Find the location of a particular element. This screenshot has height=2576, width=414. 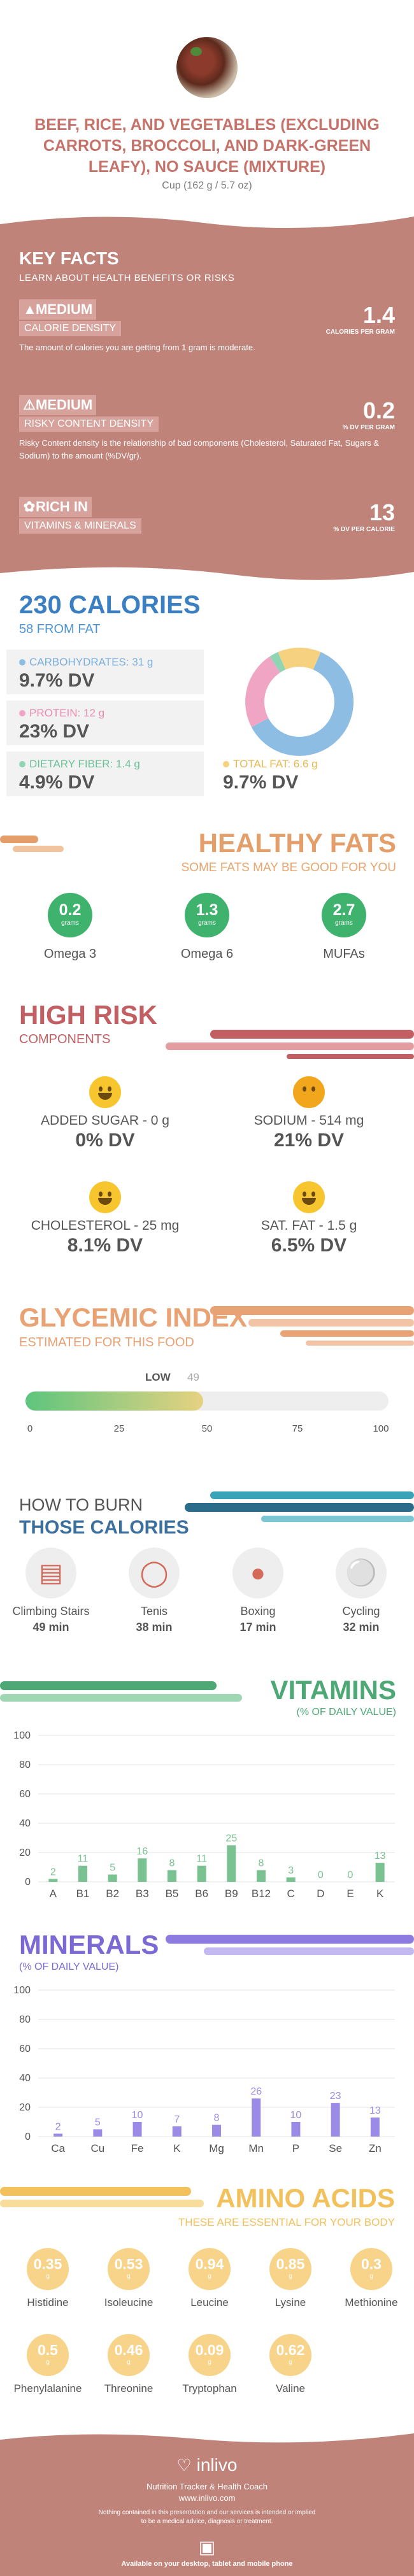

gi-bar is located at coordinates (207, 1401).